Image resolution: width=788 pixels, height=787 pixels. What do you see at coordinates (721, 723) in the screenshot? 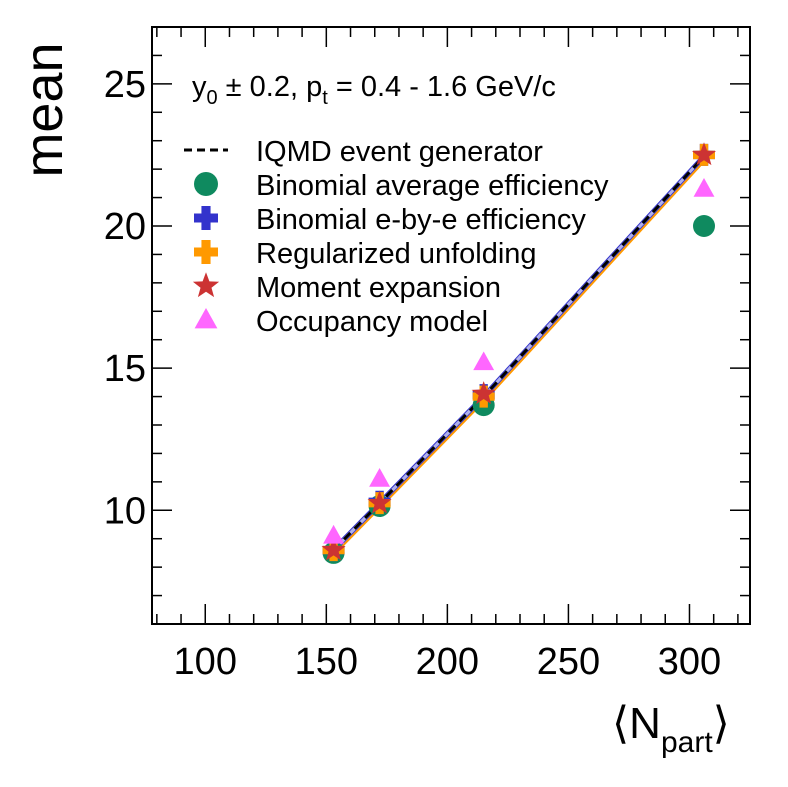
I see `x-axis-label-rbracket: ⟩` at bounding box center [721, 723].